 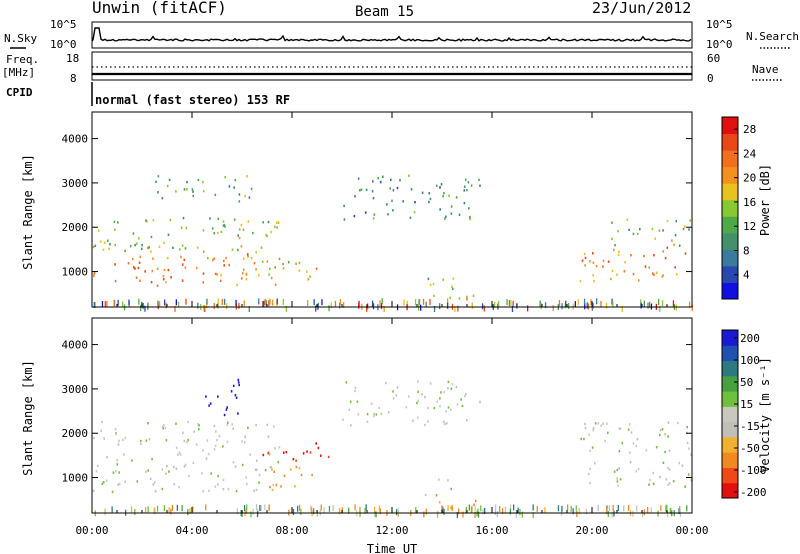 I want to click on nsky-label: N.Sky, so click(x=20, y=38).